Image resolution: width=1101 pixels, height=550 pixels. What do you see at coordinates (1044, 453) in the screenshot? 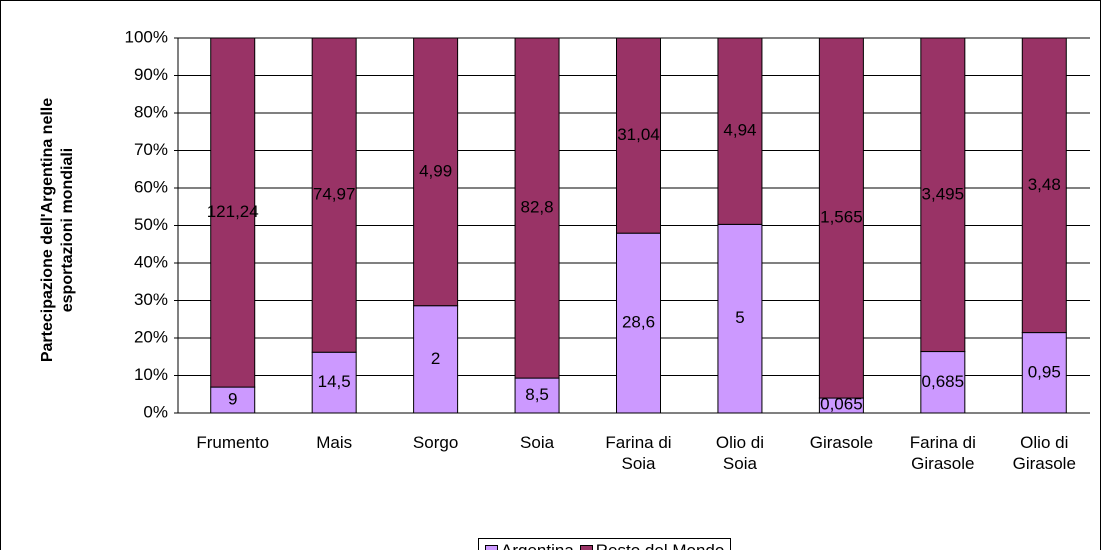
I see `x-tick-label: Olio di Girasole` at bounding box center [1044, 453].